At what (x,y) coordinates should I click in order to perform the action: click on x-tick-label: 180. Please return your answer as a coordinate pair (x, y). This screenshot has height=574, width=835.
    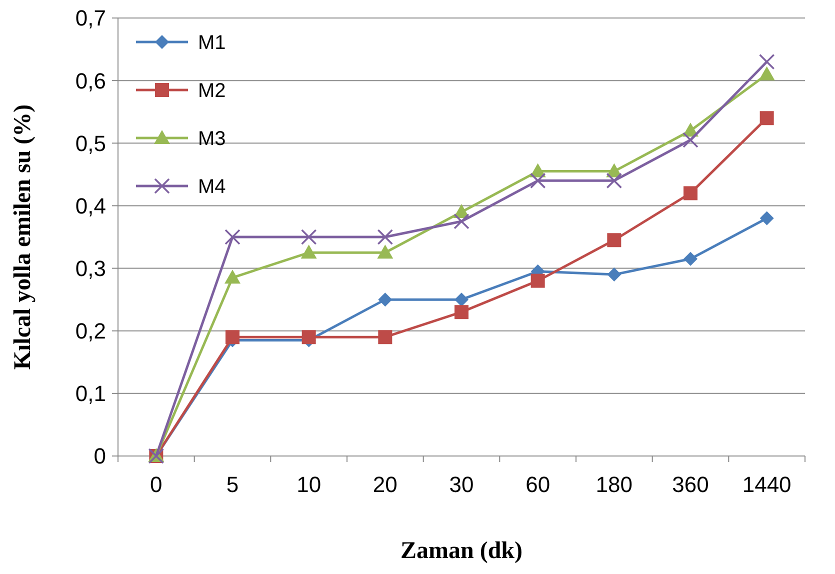
    Looking at the image, I should click on (614, 484).